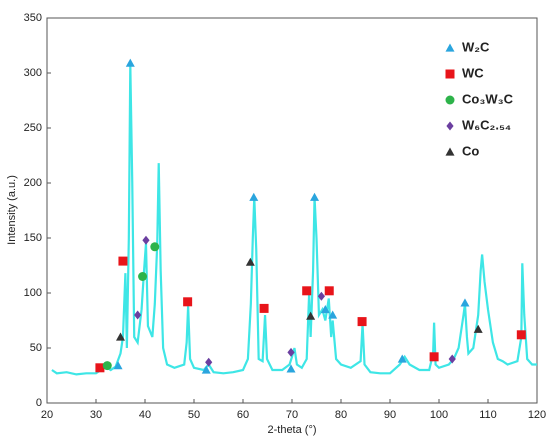 The width and height of the screenshot is (550, 447). What do you see at coordinates (96, 415) in the screenshot?
I see `x-tick-label: 30` at bounding box center [96, 415].